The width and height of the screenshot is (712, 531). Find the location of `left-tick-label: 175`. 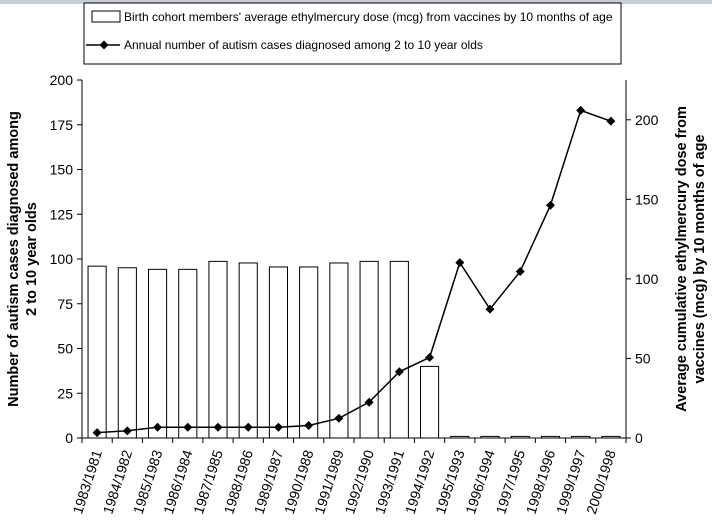

left-tick-label: 175 is located at coordinates (62, 125).